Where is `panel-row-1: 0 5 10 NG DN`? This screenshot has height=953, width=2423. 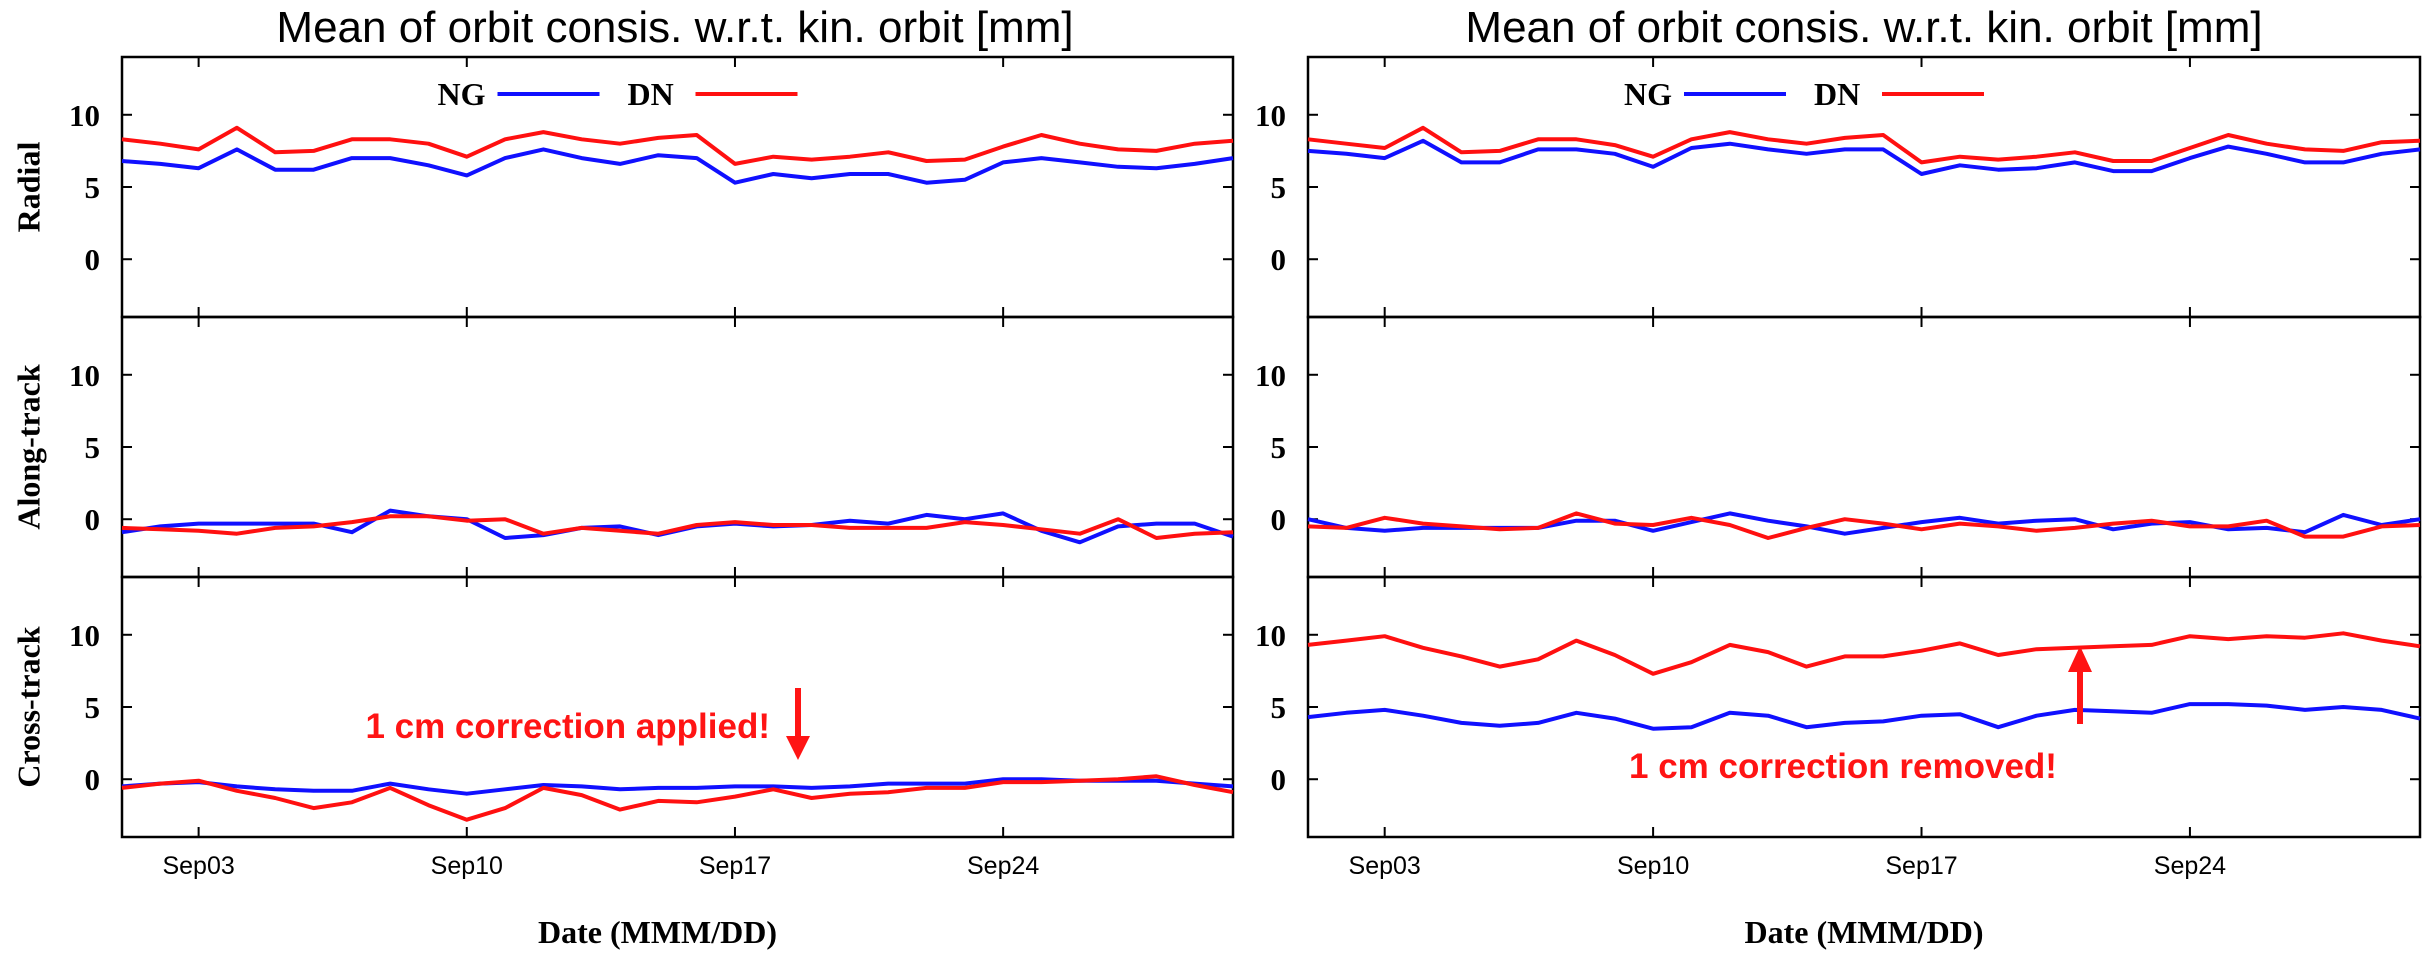
panel-row-1: 0 5 10 NG DN is located at coordinates (1838, 187).